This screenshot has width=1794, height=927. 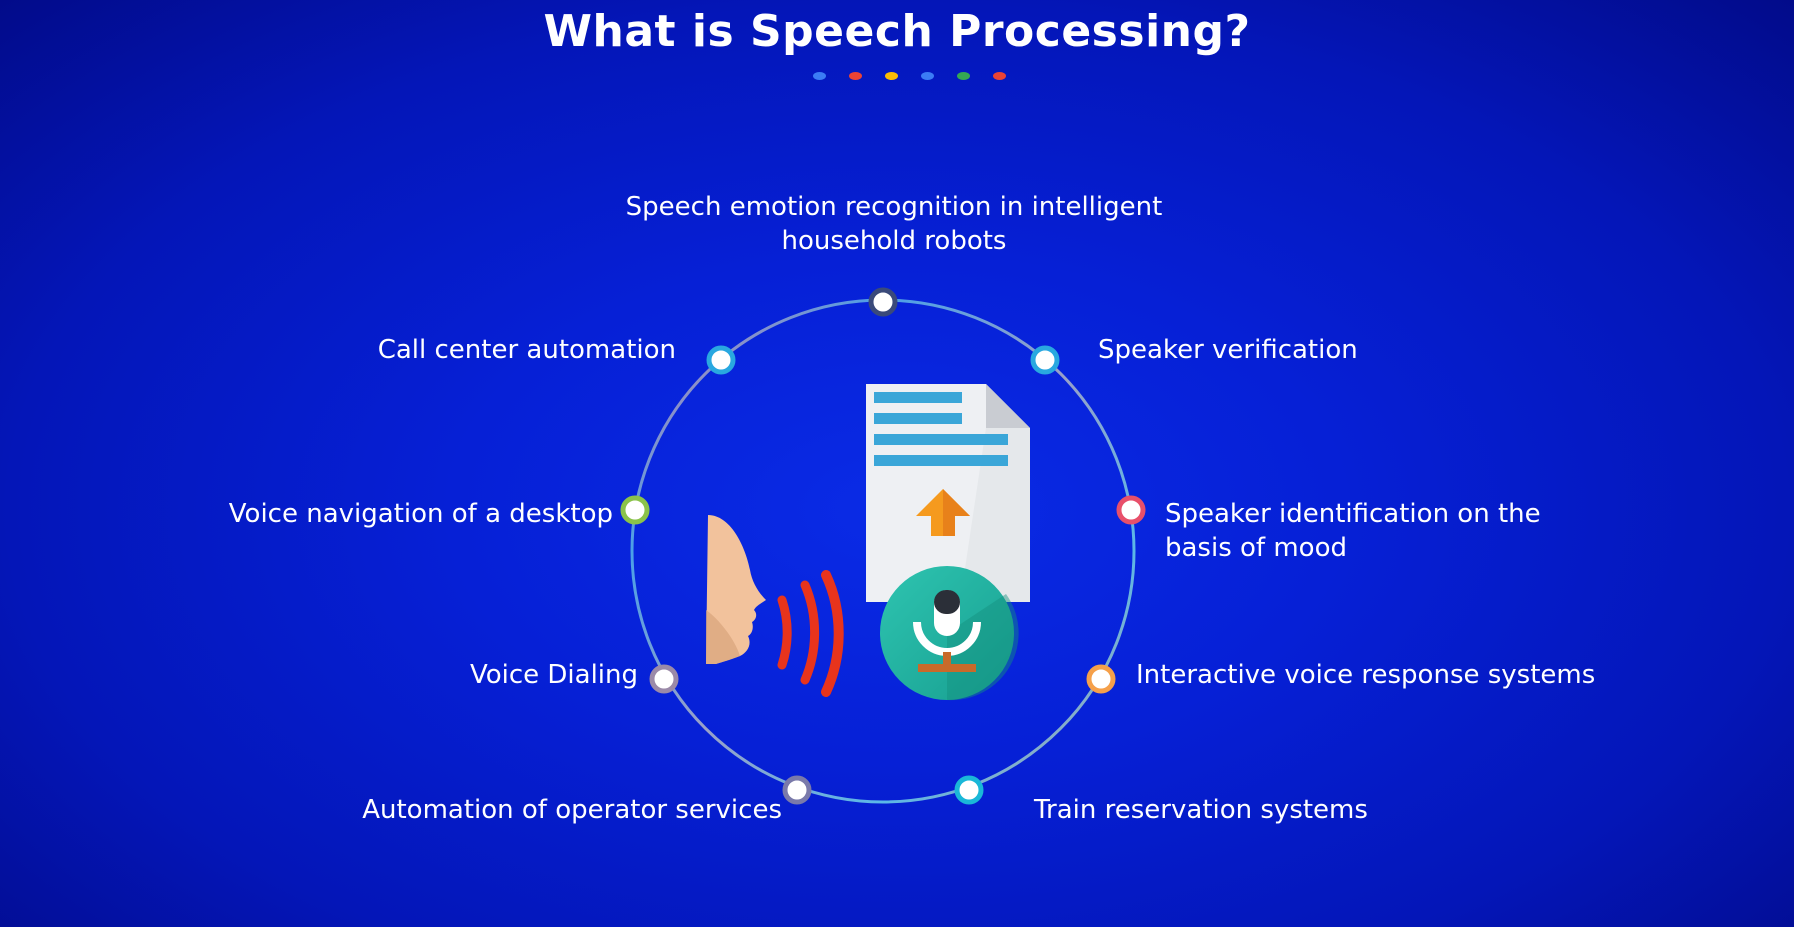 I want to click on face-profile-icon, so click(x=736, y=589).